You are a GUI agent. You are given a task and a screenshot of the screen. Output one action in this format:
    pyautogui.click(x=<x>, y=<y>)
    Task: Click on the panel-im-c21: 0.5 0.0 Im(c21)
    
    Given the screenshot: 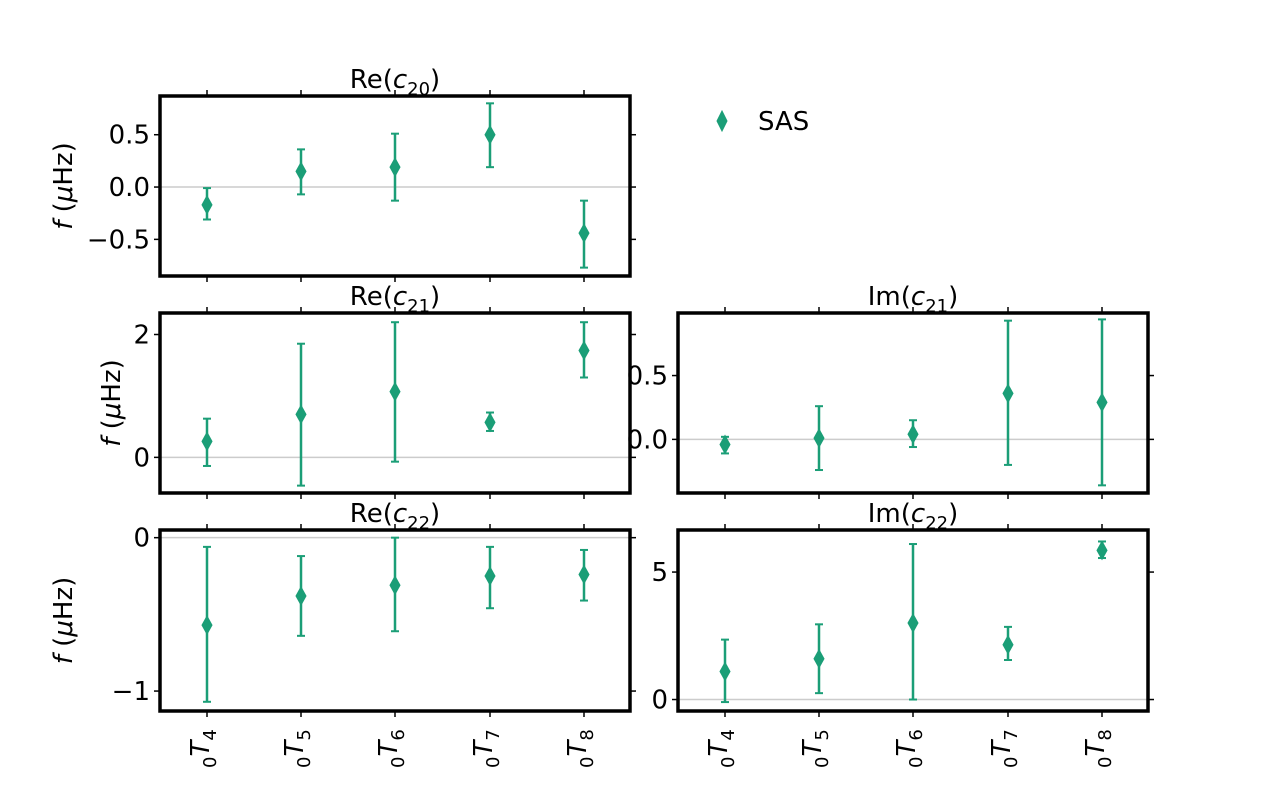 What is the action you would take?
    pyautogui.click(x=890, y=390)
    